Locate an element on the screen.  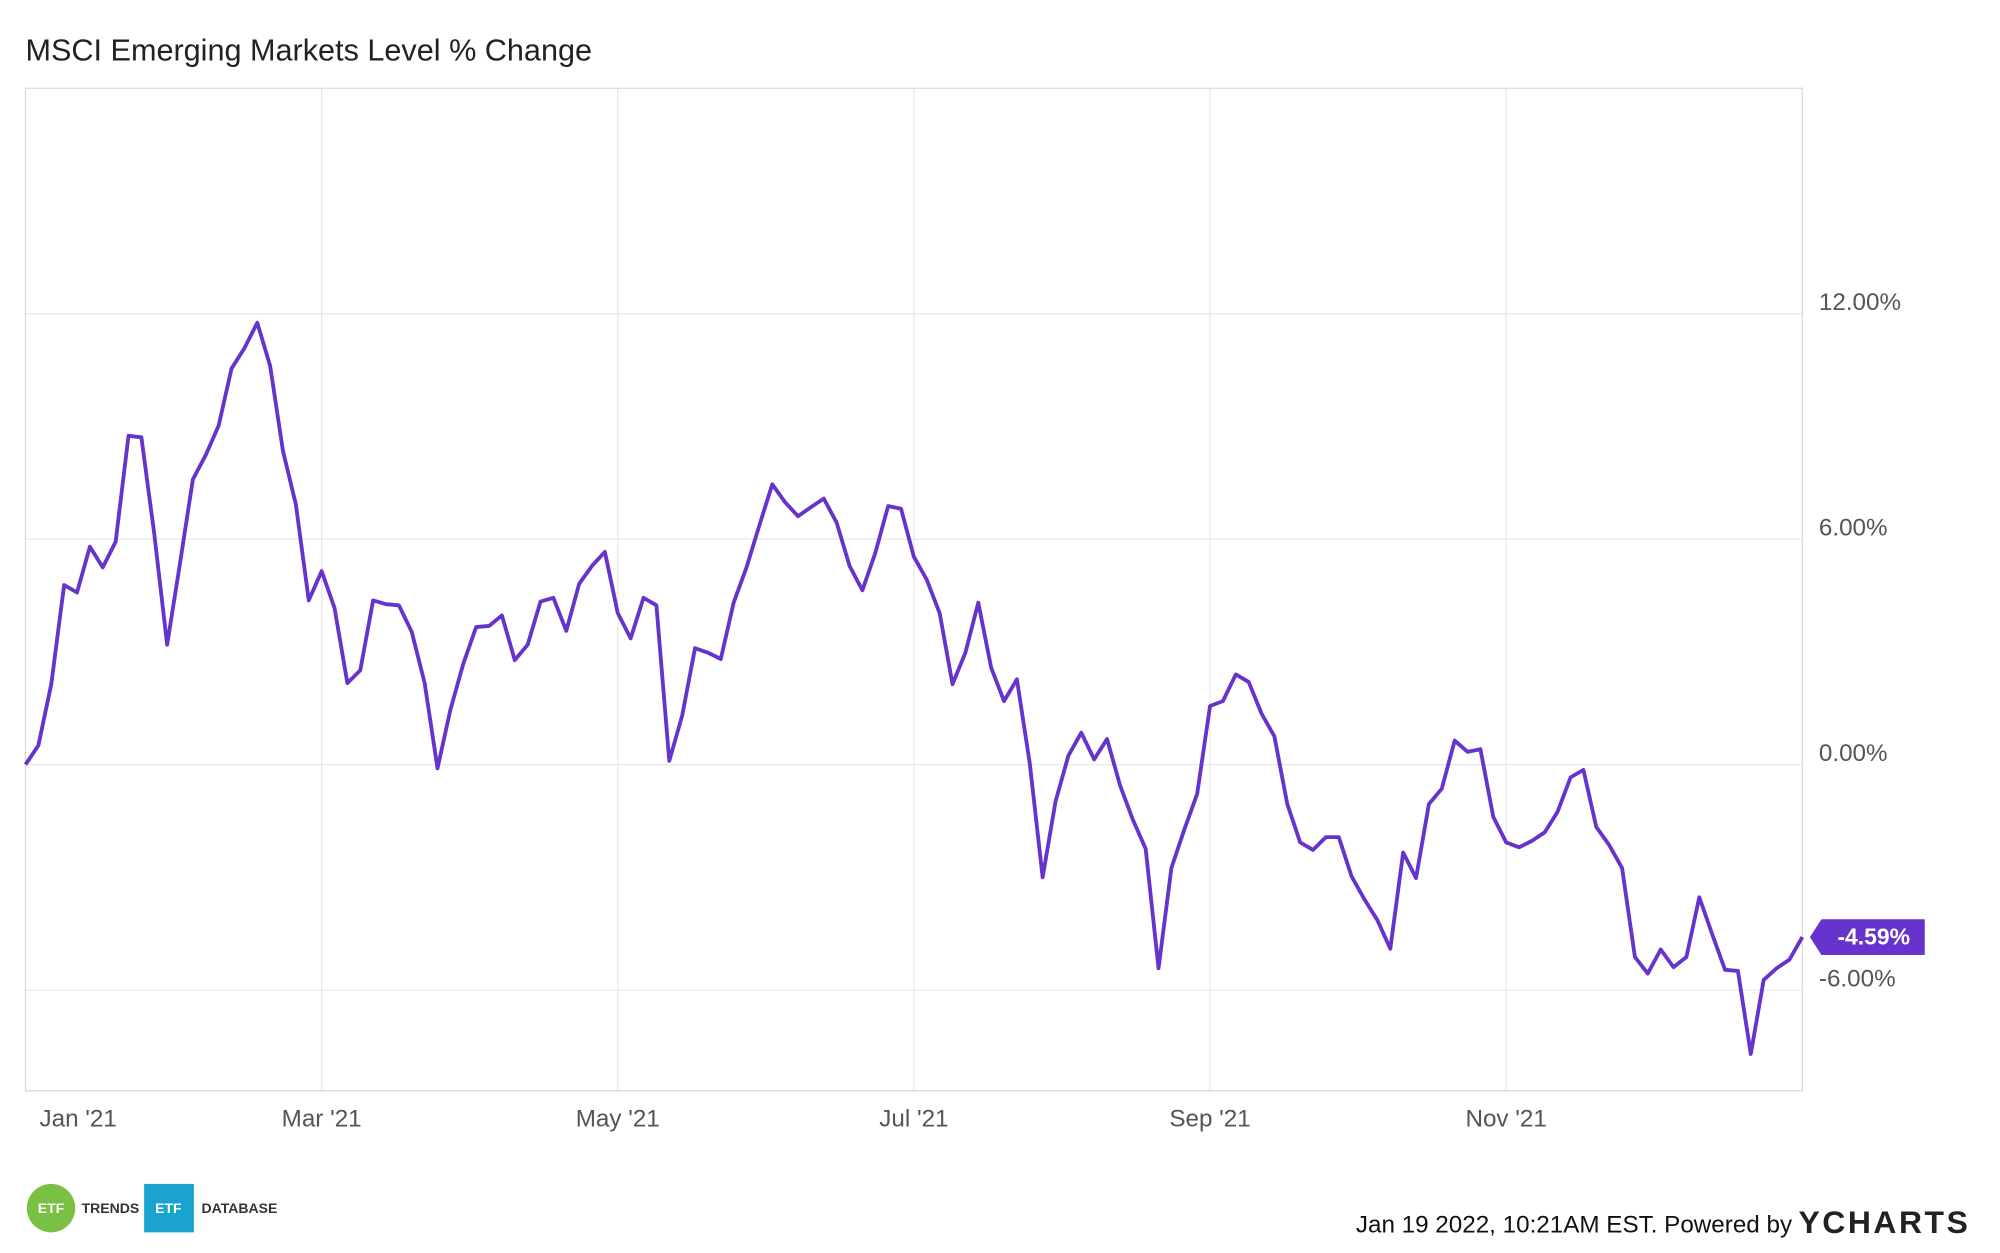
y-tick-label: -6.00% is located at coordinates (1857, 978).